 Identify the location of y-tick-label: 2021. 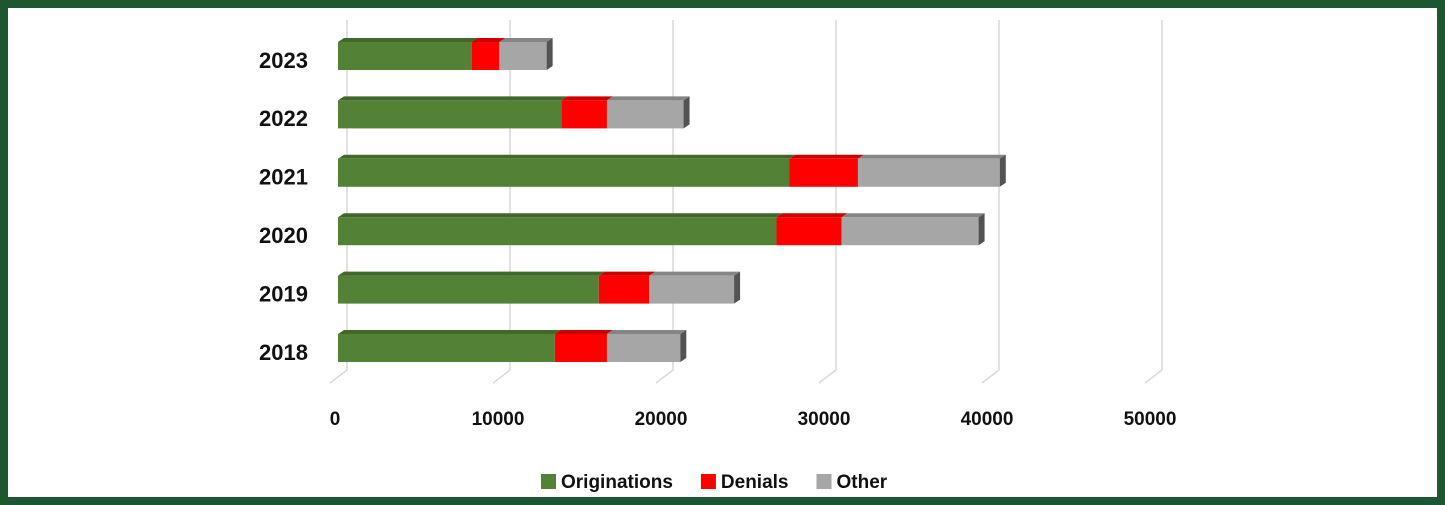
(283, 177).